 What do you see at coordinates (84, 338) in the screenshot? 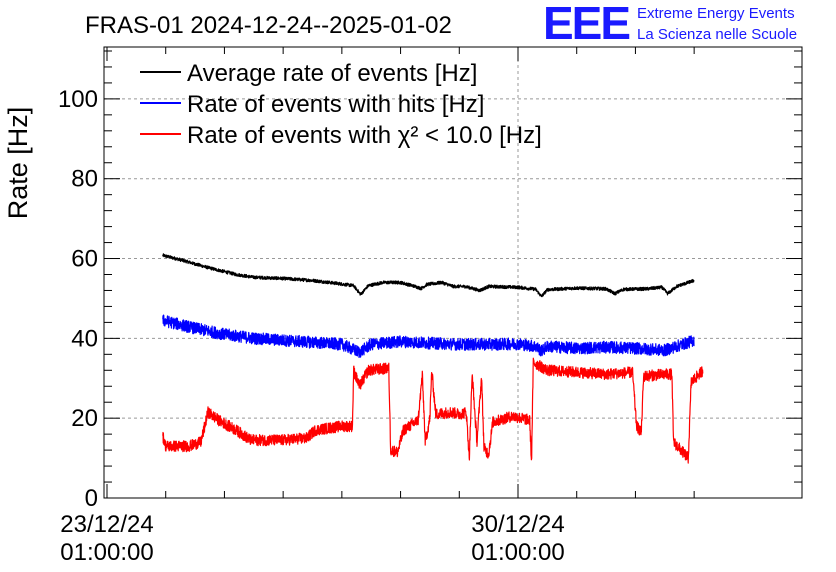
I see `y-tick-label: 40` at bounding box center [84, 338].